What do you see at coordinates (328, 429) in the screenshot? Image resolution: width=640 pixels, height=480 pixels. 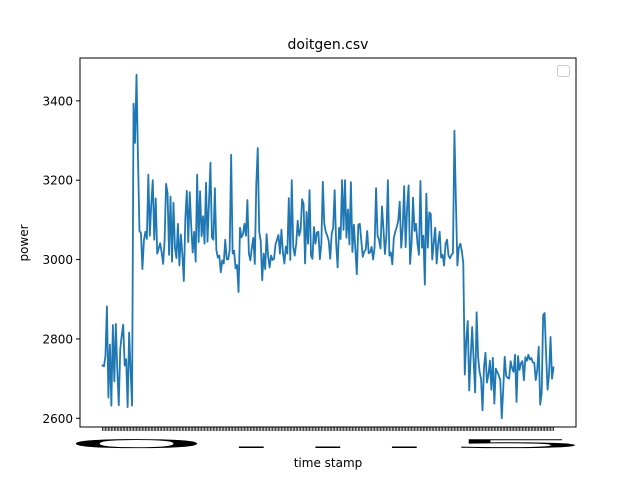 I see `x-axis-ticks` at bounding box center [328, 429].